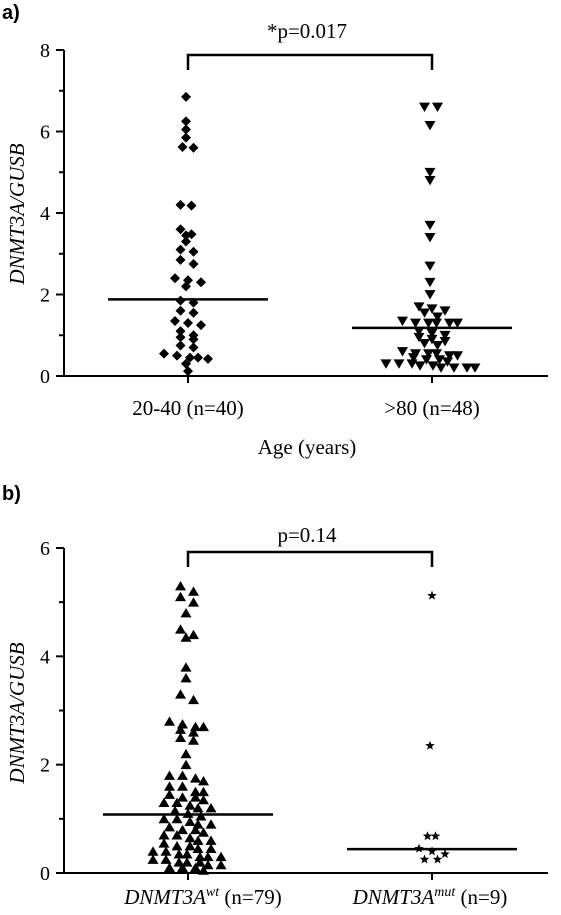 The image size is (561, 915). What do you see at coordinates (45, 133) in the screenshot?
I see `panel-a-y-tick-label: 6` at bounding box center [45, 133].